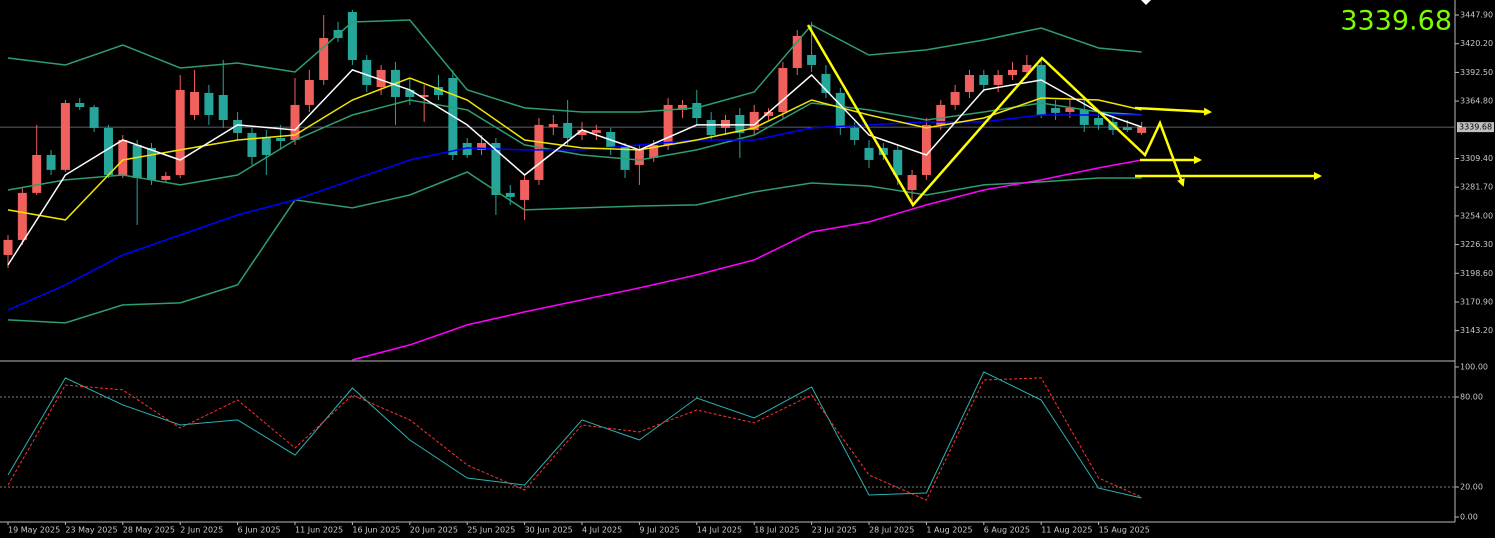 The width and height of the screenshot is (1495, 538). Describe the element at coordinates (319, 530) in the screenshot. I see `x-tick-label: 11 Jun 2025` at that location.